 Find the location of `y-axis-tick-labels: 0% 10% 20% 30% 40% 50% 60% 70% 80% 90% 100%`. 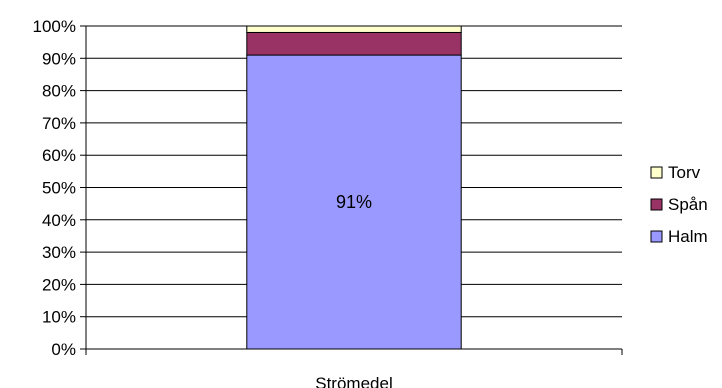

y-axis-tick-labels: 0% 10% 20% 30% 40% 50% 60% 70% 80% 90% 100% is located at coordinates (54, 188).